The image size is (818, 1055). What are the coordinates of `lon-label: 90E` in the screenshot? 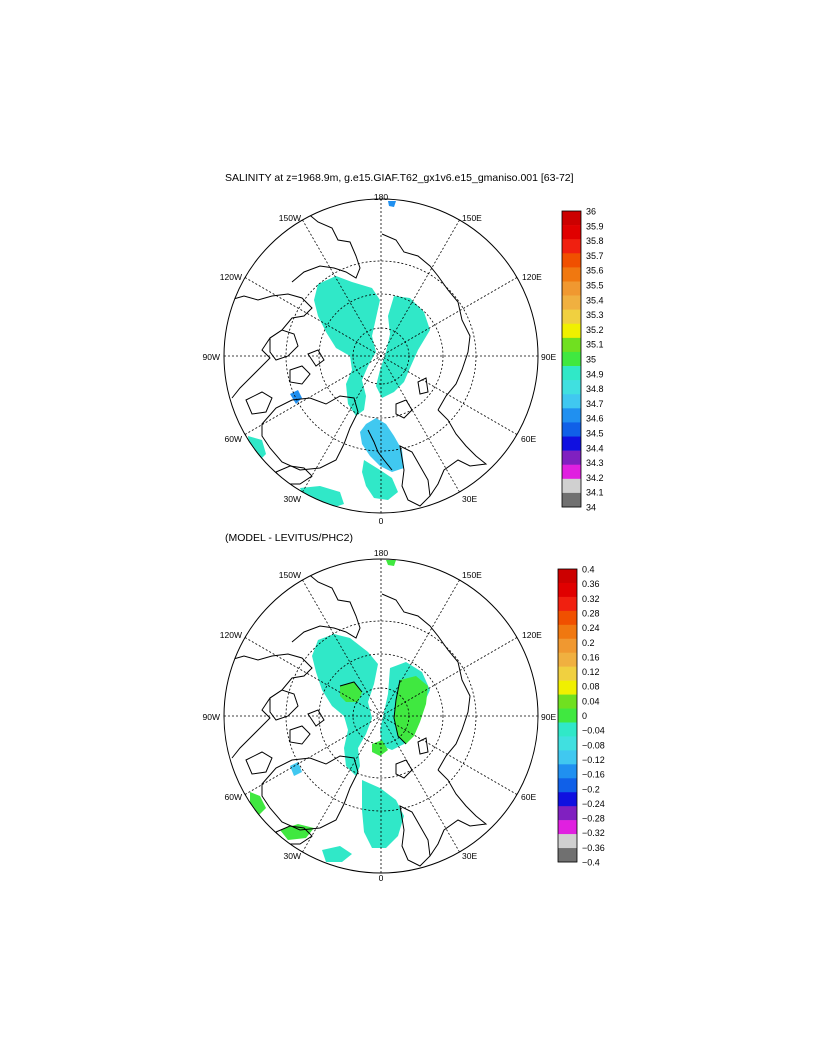 It's located at (548, 357).